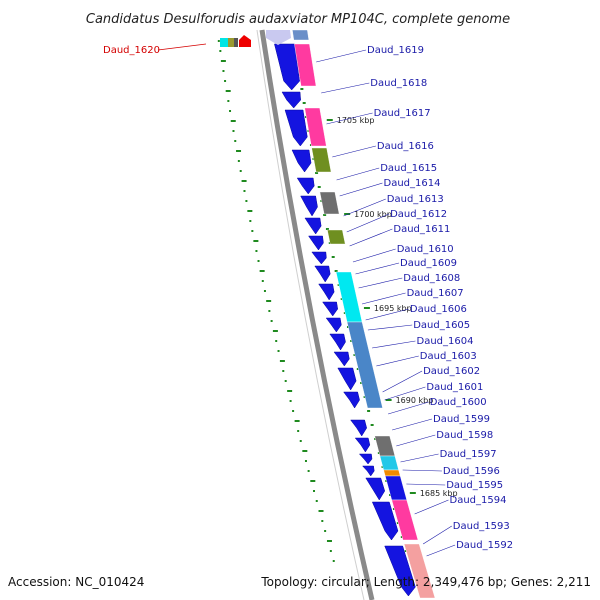 The height and width of the screenshot is (600, 600). I want to click on highlight-gene-arrow-icon, so click(245, 41).